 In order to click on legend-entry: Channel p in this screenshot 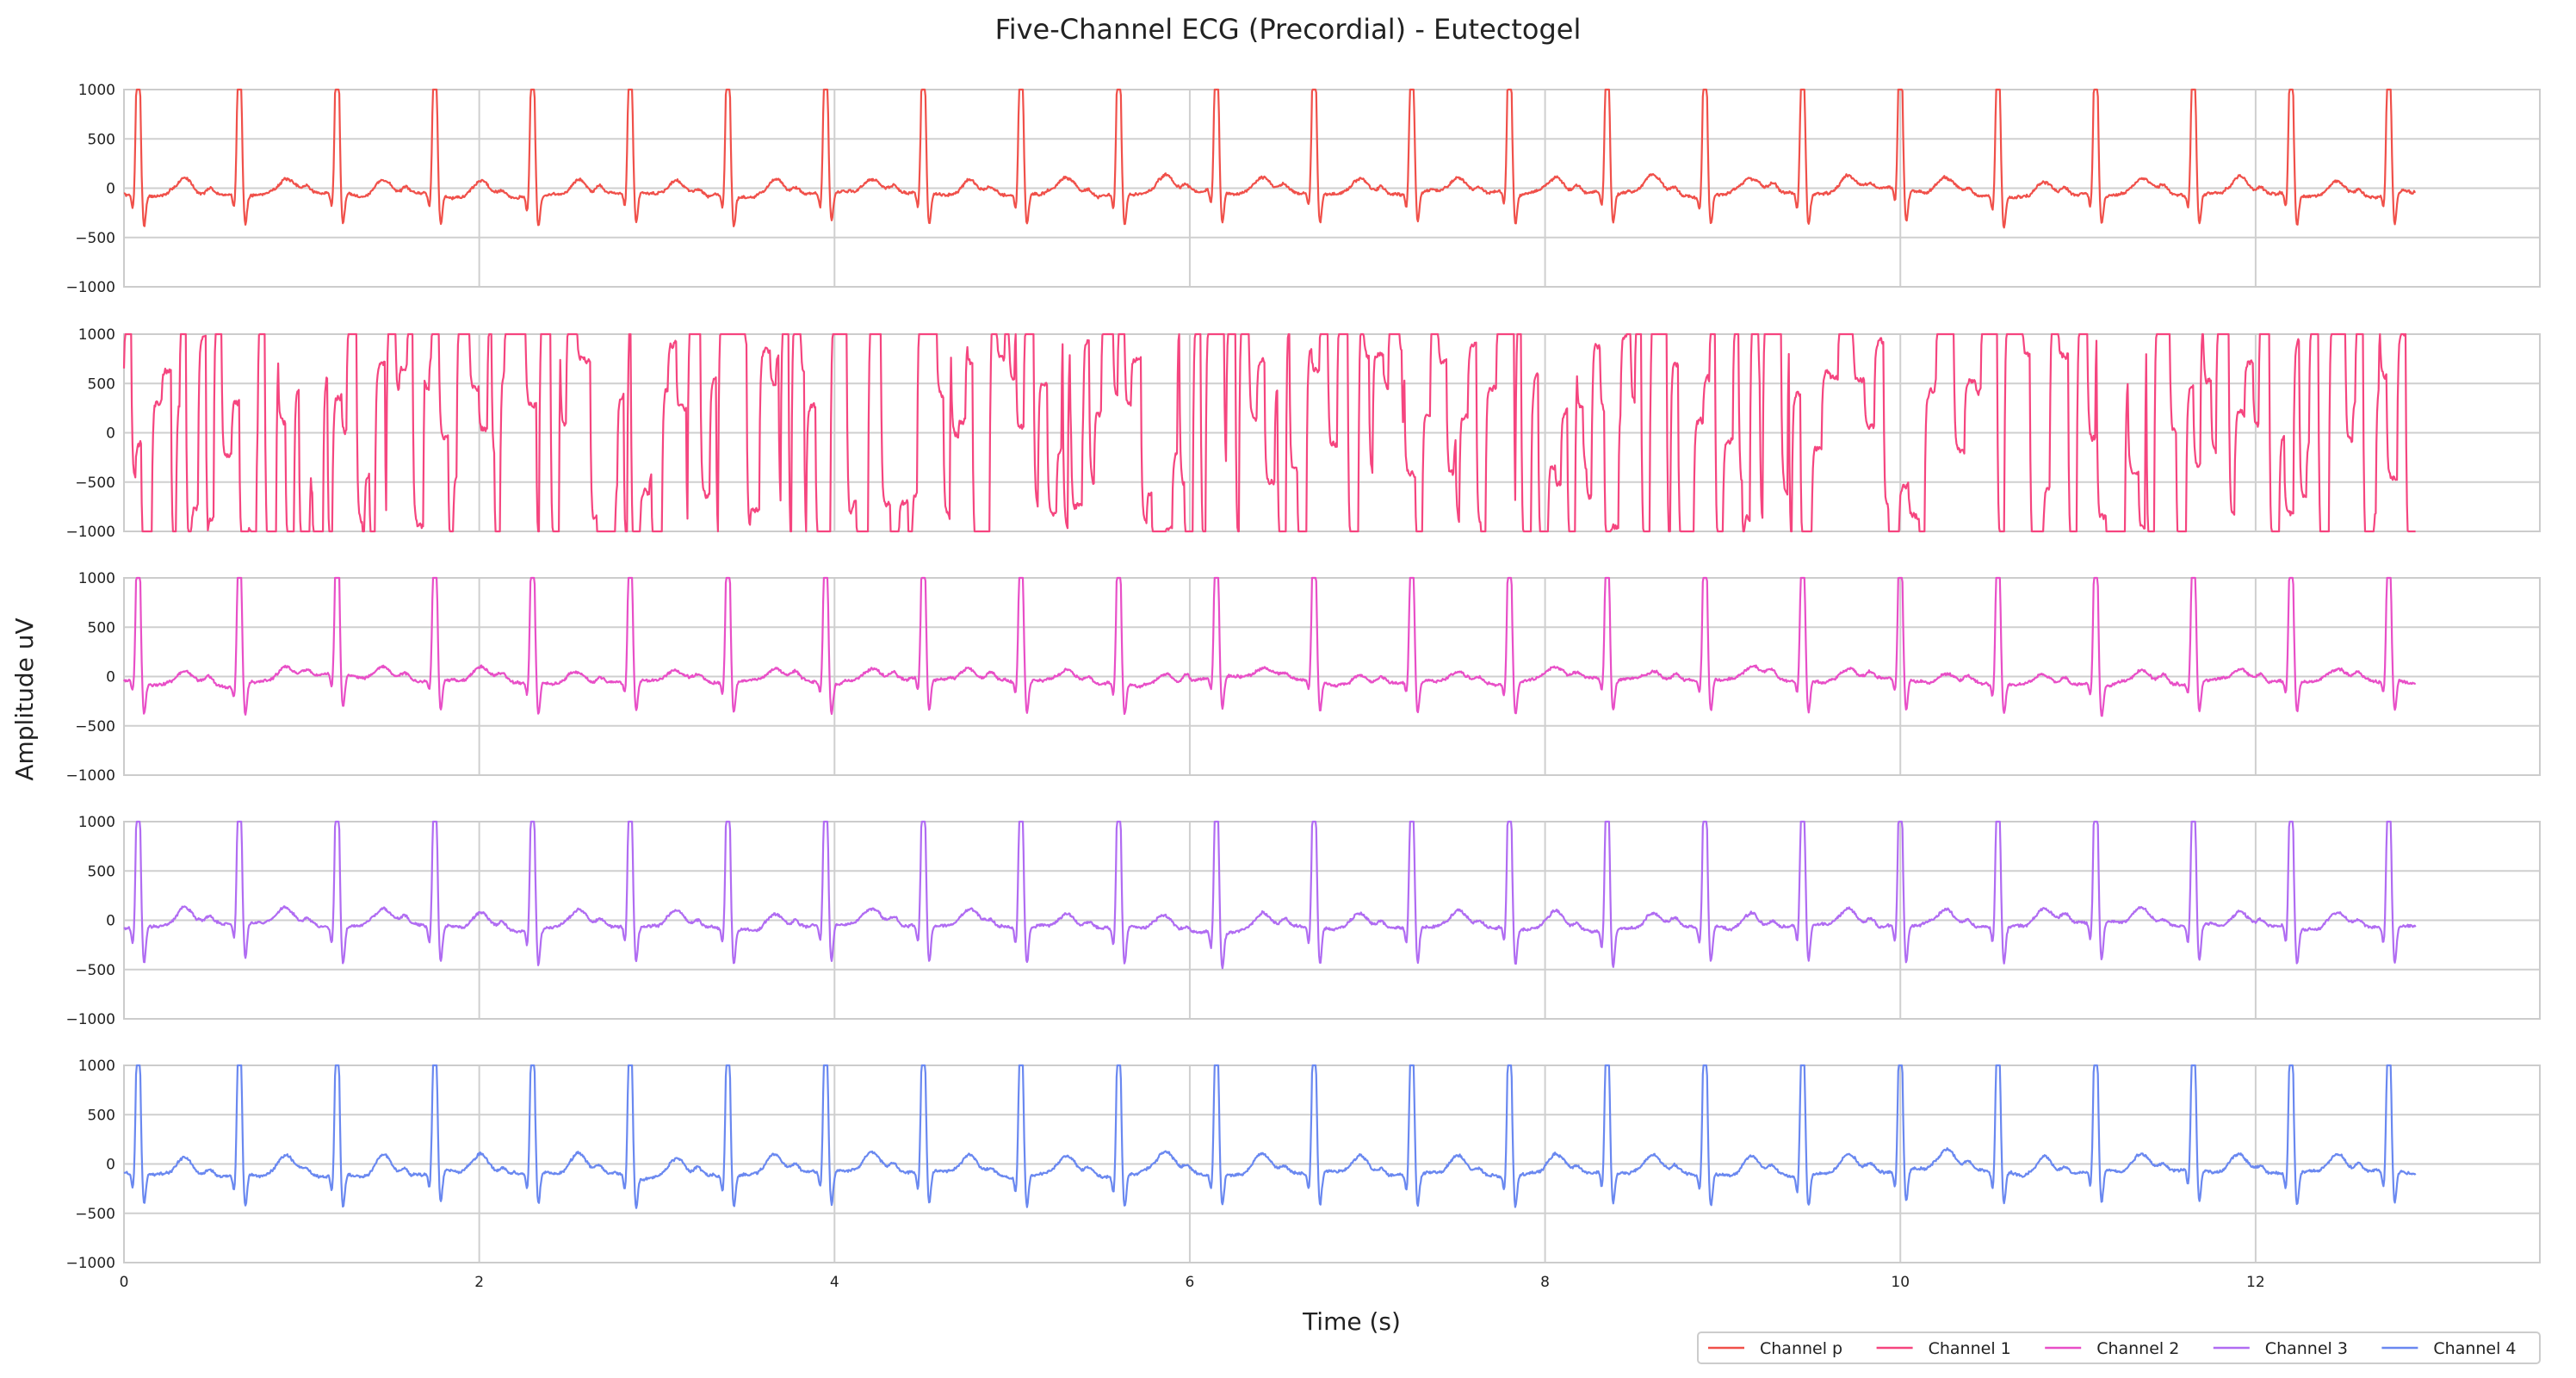, I will do `click(1801, 1348)`.